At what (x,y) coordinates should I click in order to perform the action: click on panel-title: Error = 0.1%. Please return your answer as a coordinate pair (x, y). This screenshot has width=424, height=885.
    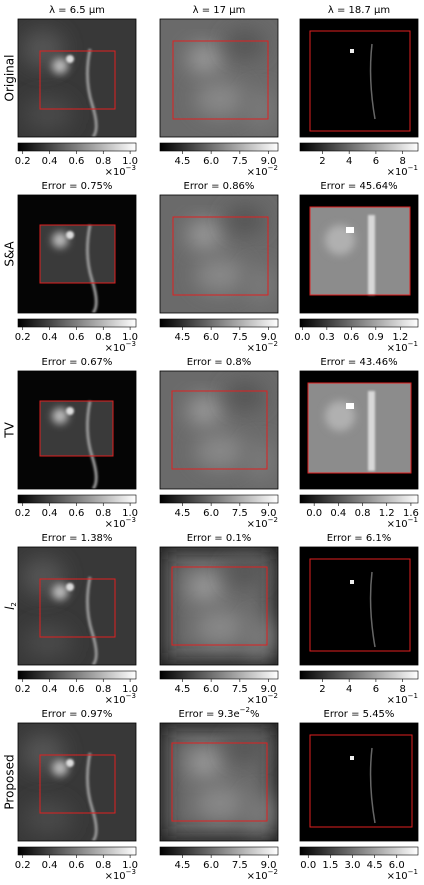
    Looking at the image, I should click on (219, 538).